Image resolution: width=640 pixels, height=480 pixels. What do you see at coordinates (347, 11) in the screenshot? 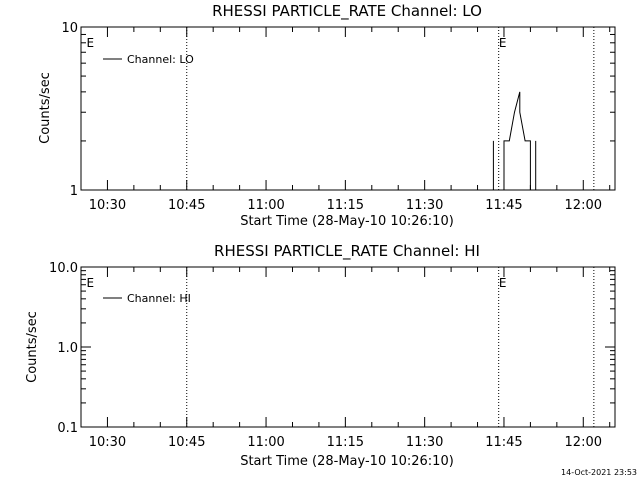
I see `chart-title: RHESSI PARTICLE_RATE Channel: LO` at bounding box center [347, 11].